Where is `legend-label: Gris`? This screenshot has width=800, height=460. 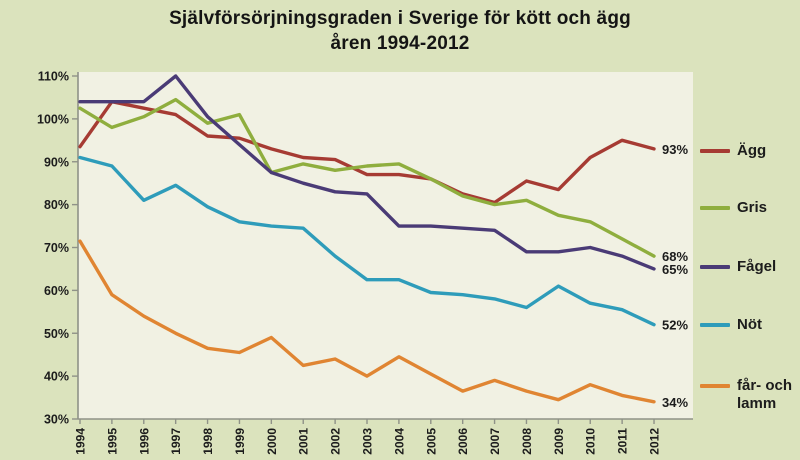
legend-label: Gris is located at coordinates (752, 207).